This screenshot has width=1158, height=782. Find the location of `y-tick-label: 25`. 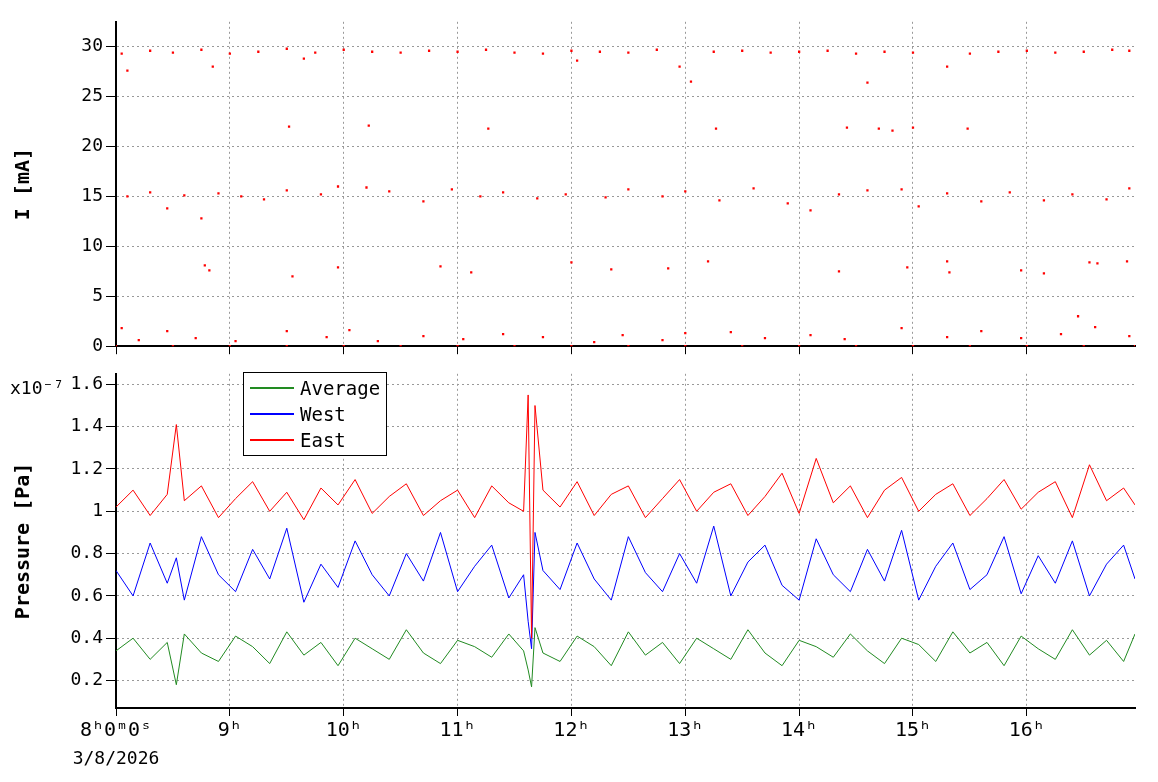

y-tick-label: 25 is located at coordinates (92, 95).